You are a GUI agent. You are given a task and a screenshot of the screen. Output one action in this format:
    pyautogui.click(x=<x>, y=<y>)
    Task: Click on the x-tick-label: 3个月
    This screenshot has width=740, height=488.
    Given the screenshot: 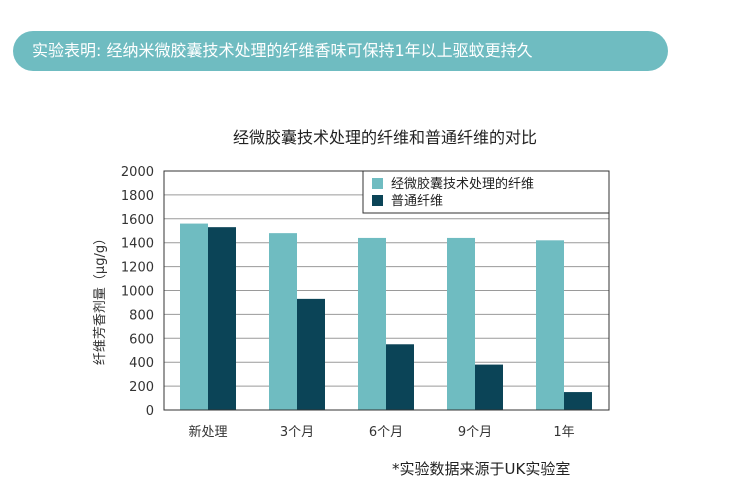 What is the action you would take?
    pyautogui.click(x=297, y=432)
    